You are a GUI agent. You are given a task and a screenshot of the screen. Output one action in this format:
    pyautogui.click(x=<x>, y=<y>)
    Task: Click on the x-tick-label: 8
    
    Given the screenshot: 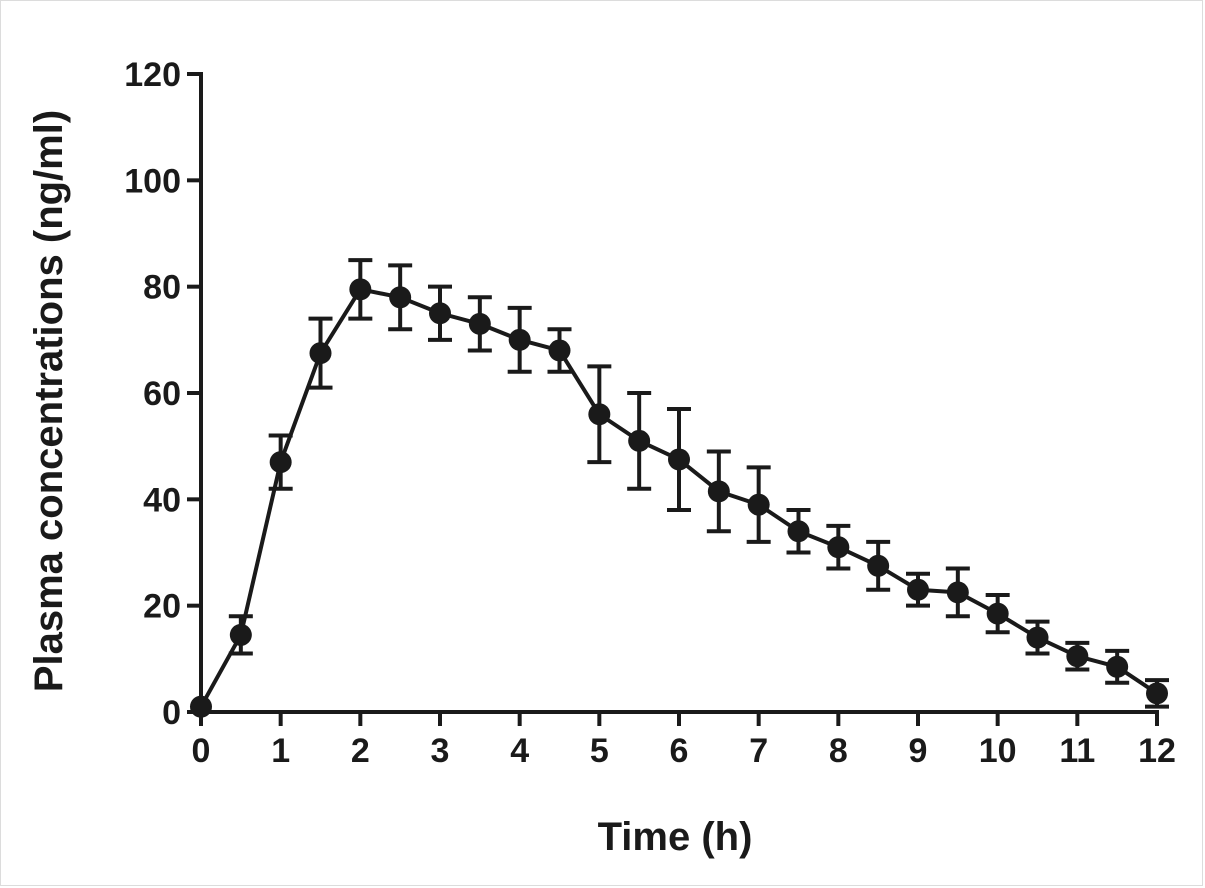 What is the action you would take?
    pyautogui.click(x=838, y=751)
    